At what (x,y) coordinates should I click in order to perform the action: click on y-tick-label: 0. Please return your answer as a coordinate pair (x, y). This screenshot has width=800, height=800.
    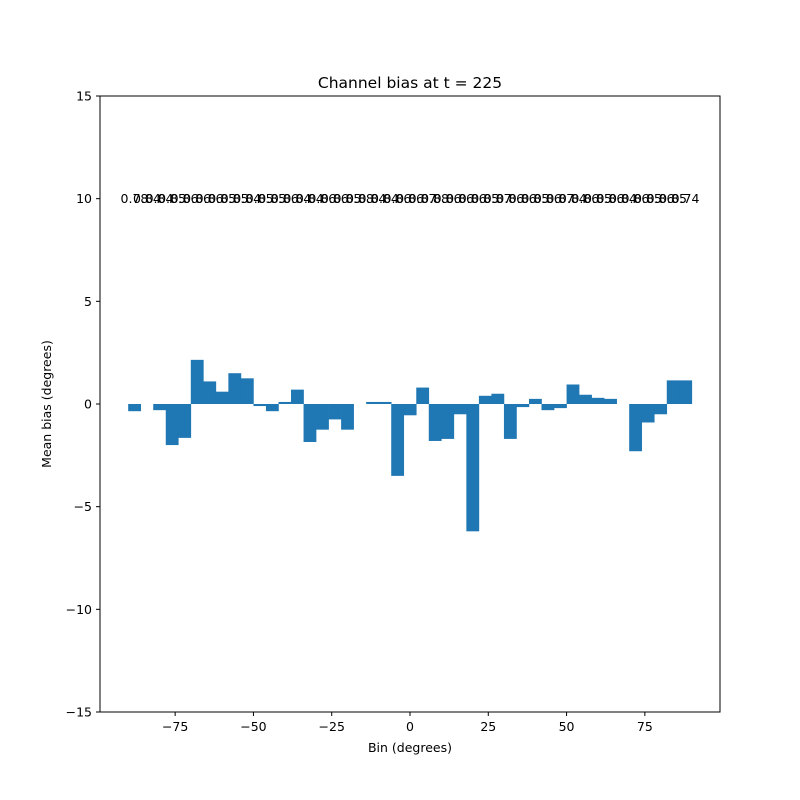
    Looking at the image, I should click on (88, 404).